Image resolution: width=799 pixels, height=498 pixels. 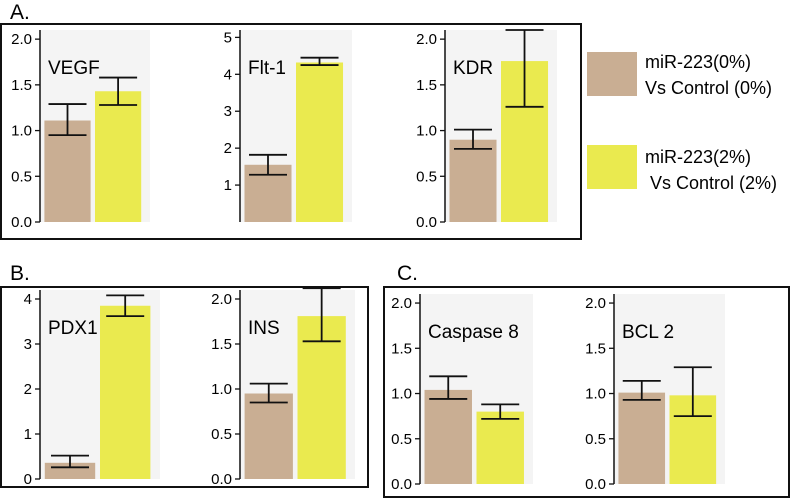 I want to click on chart-title: BCL 2, so click(x=648, y=332).